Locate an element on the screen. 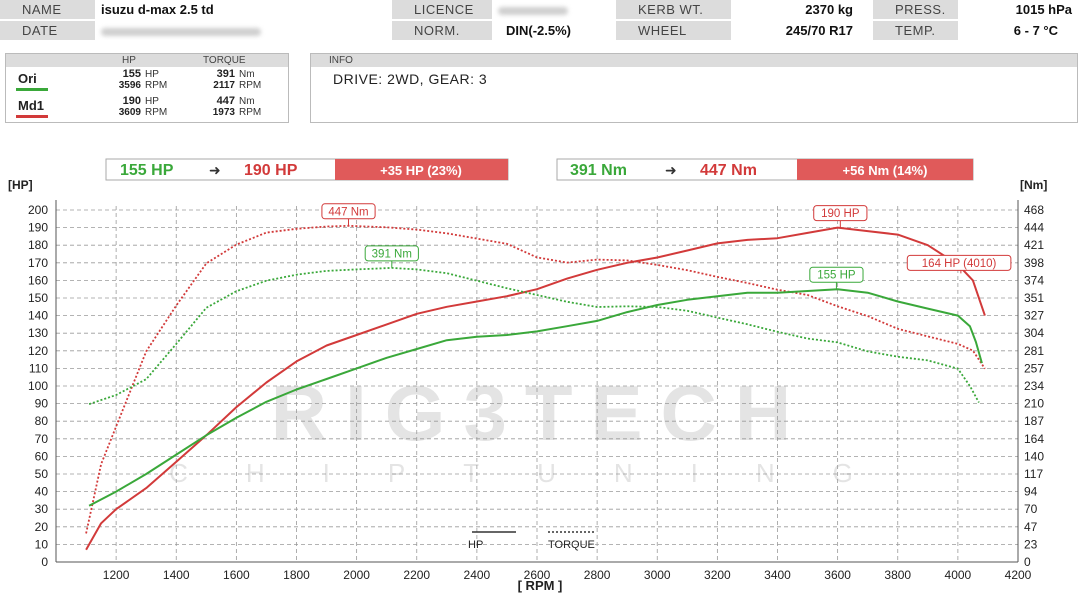  y-tick-label: 110 is located at coordinates (38, 368).